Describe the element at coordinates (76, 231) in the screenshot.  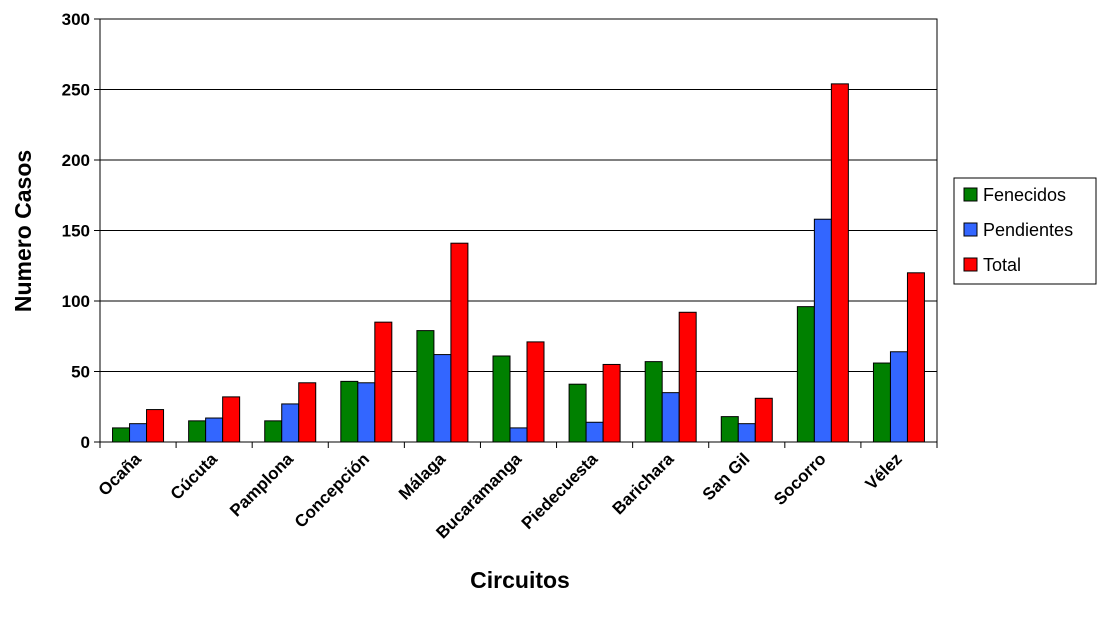
I see `y-tick-label: 150` at that location.